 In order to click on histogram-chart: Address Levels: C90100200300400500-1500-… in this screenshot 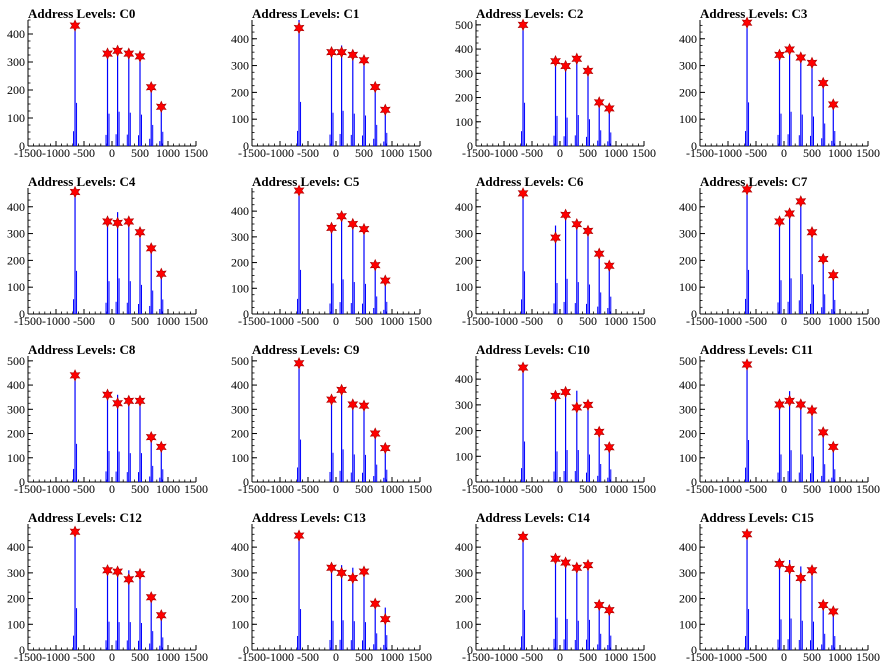, I will do `click(331, 419)`.